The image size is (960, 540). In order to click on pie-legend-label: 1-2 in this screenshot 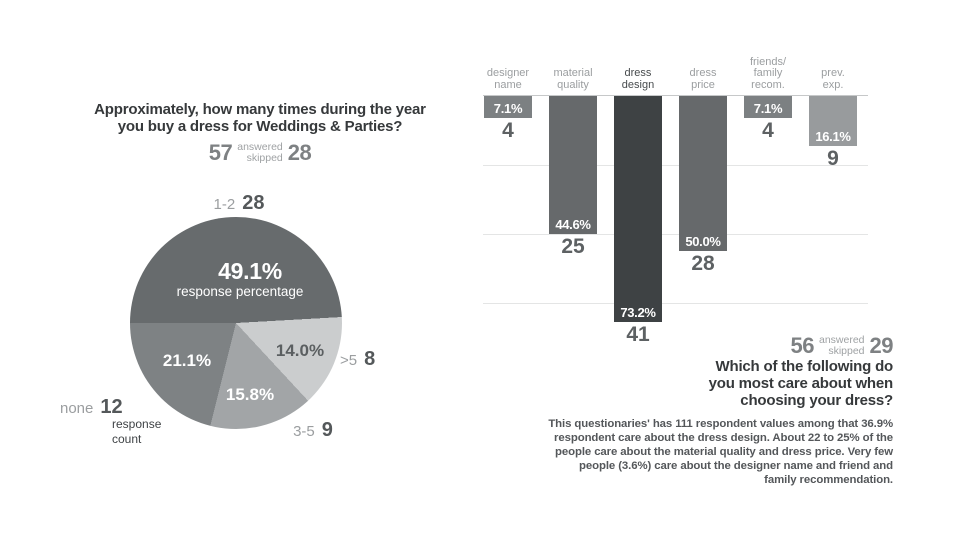, I will do `click(224, 204)`.